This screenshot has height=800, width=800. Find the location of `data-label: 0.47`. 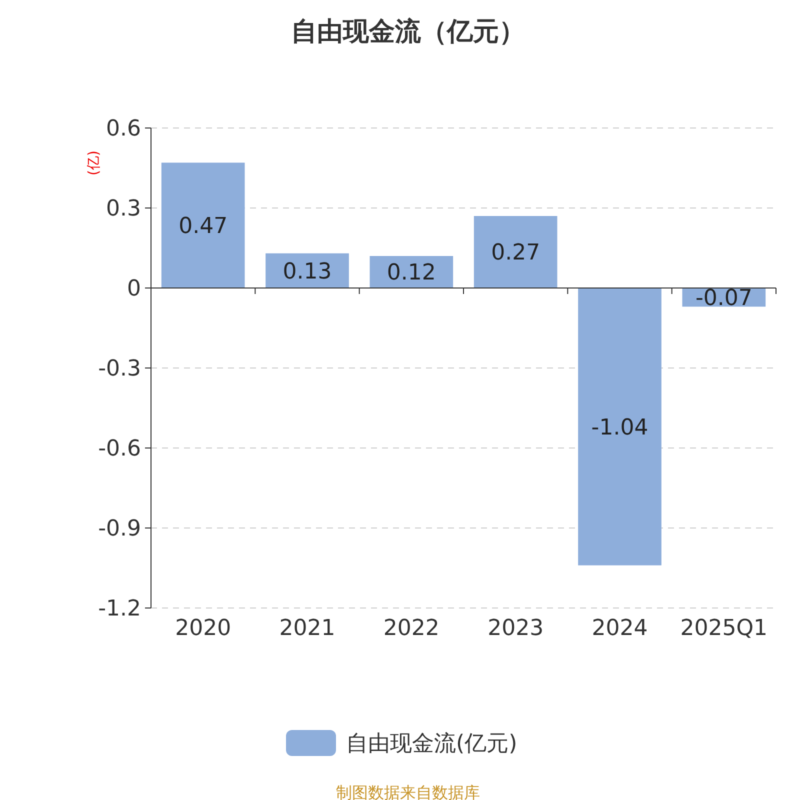

data-label: 0.47 is located at coordinates (203, 227).